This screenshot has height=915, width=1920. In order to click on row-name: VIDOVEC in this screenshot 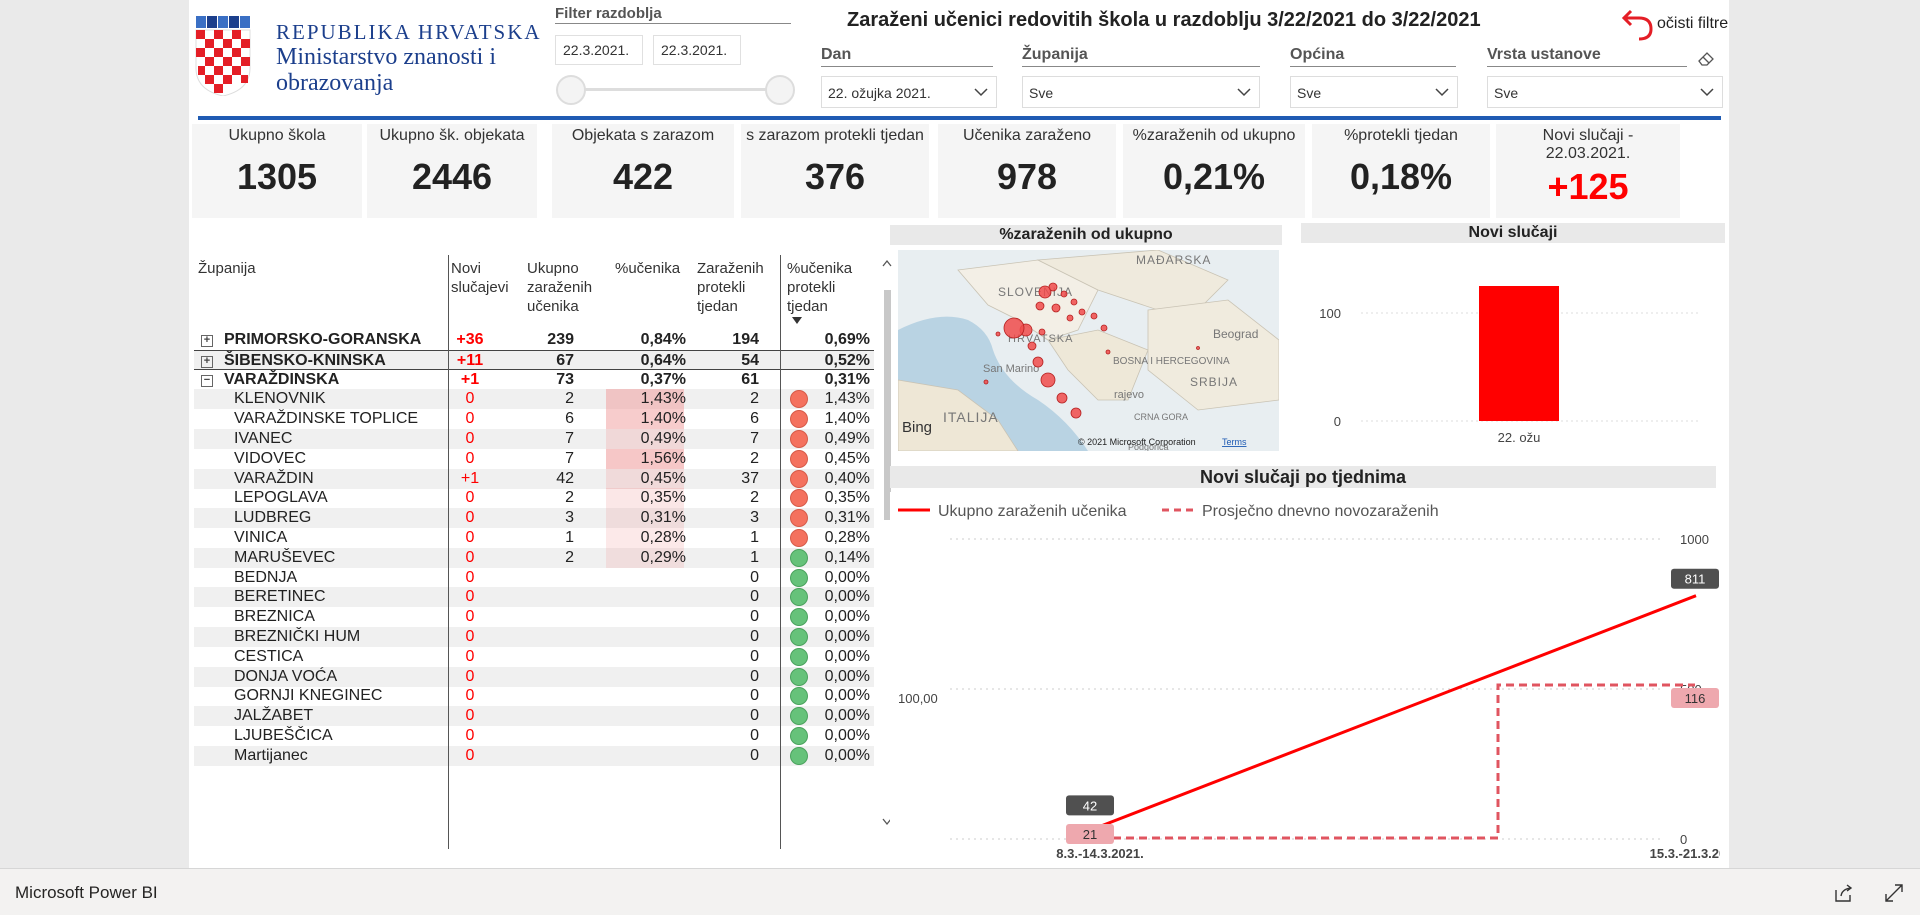, I will do `click(270, 458)`.